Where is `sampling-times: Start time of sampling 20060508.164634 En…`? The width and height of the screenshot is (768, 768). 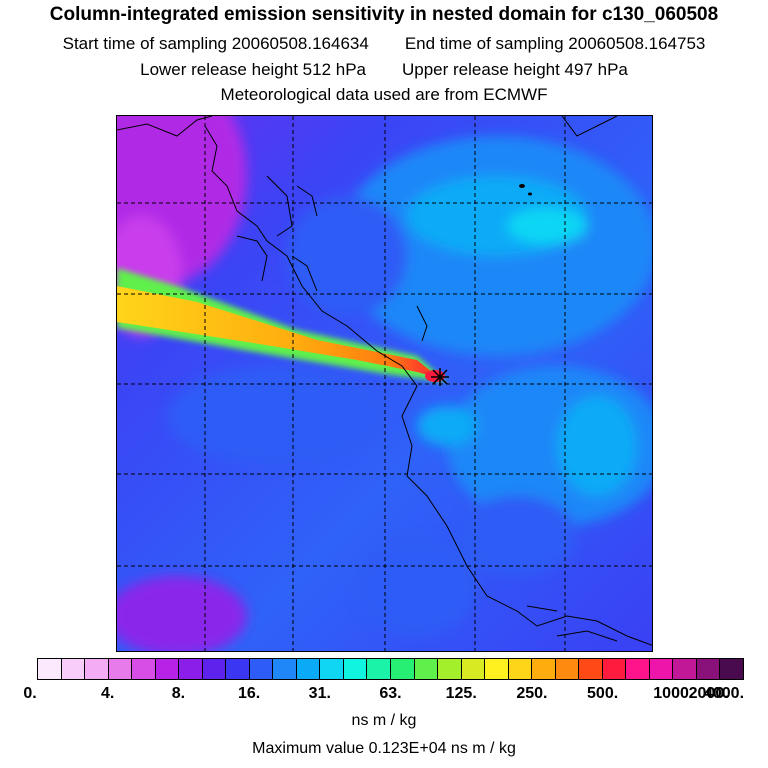
sampling-times: Start time of sampling 20060508.164634 En… is located at coordinates (384, 44).